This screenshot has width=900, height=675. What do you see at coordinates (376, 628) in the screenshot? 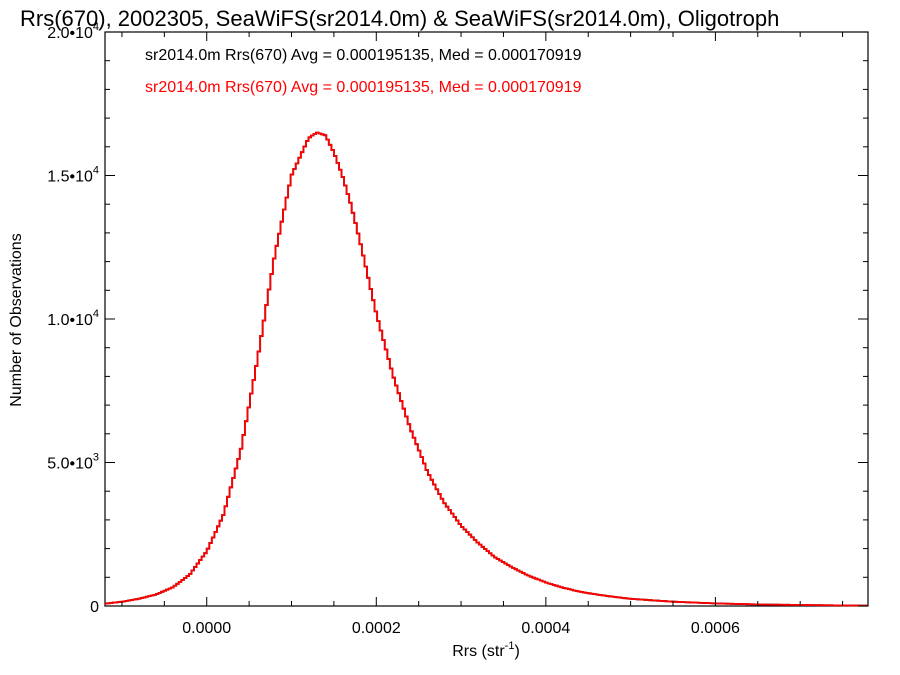
I see `x-tick-label: 0.0002` at bounding box center [376, 628].